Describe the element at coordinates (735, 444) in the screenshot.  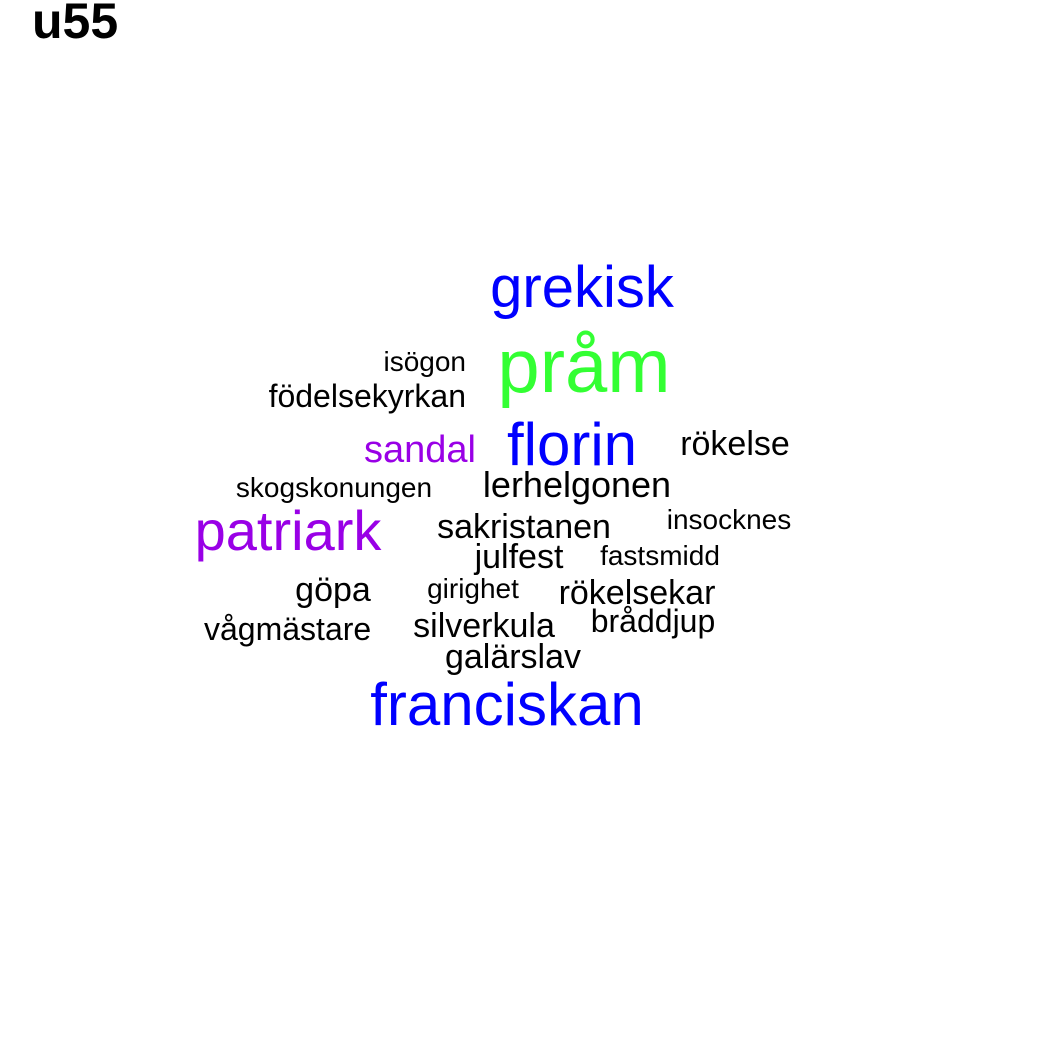
I see `cloud-word: rökelse` at that location.